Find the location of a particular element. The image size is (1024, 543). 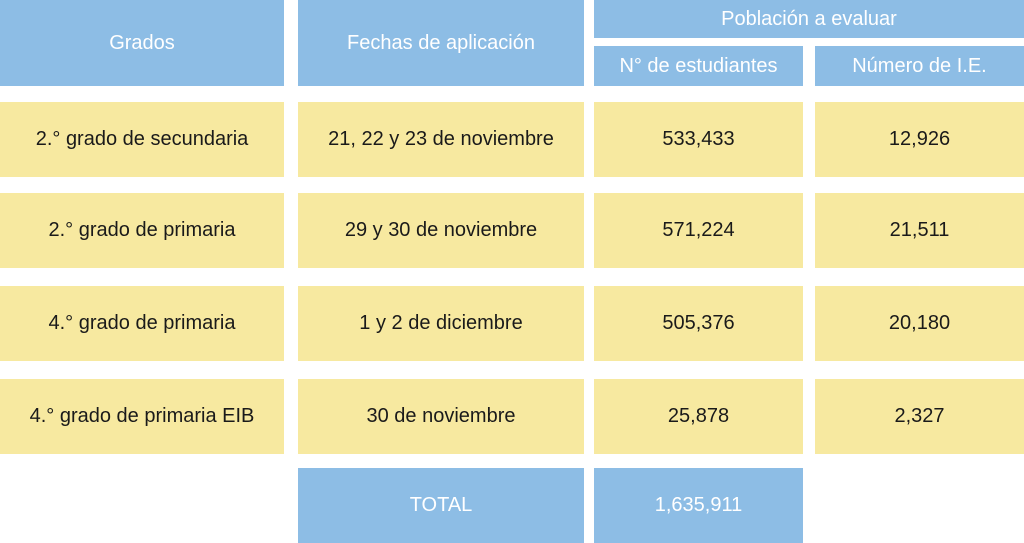

table-row-2-fecha: 29 y 30 de noviembre is located at coordinates (441, 230).